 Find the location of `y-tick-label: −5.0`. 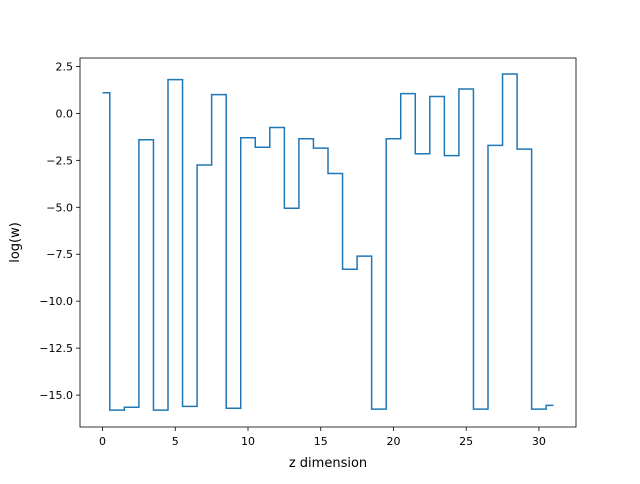

y-tick-label: −5.0 is located at coordinates (59, 207).